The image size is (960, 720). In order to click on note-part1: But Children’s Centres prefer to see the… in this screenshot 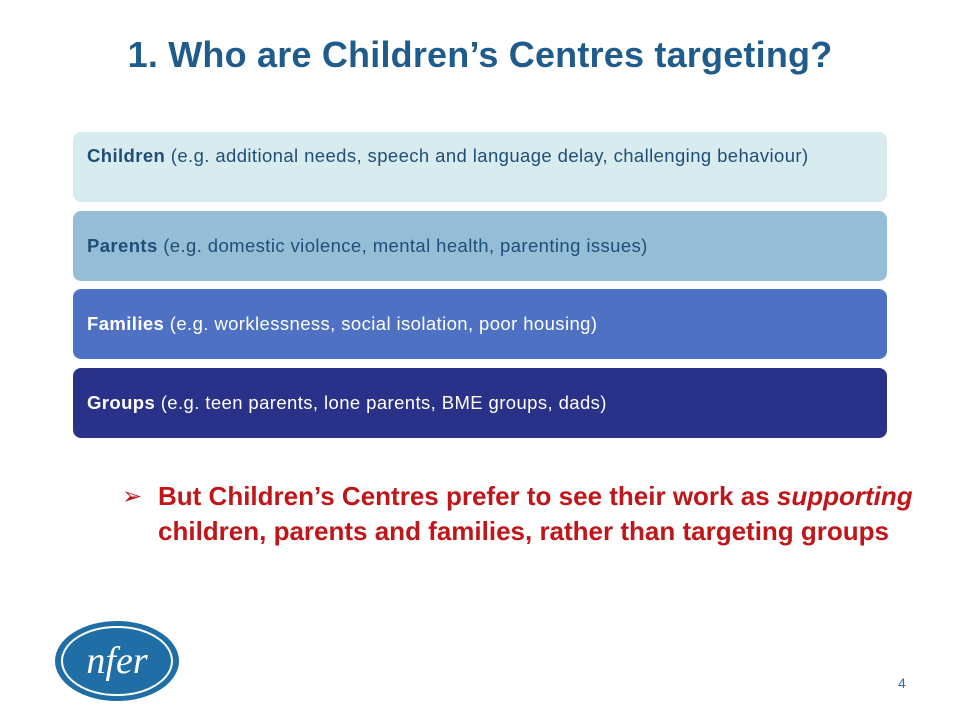, I will do `click(467, 496)`.